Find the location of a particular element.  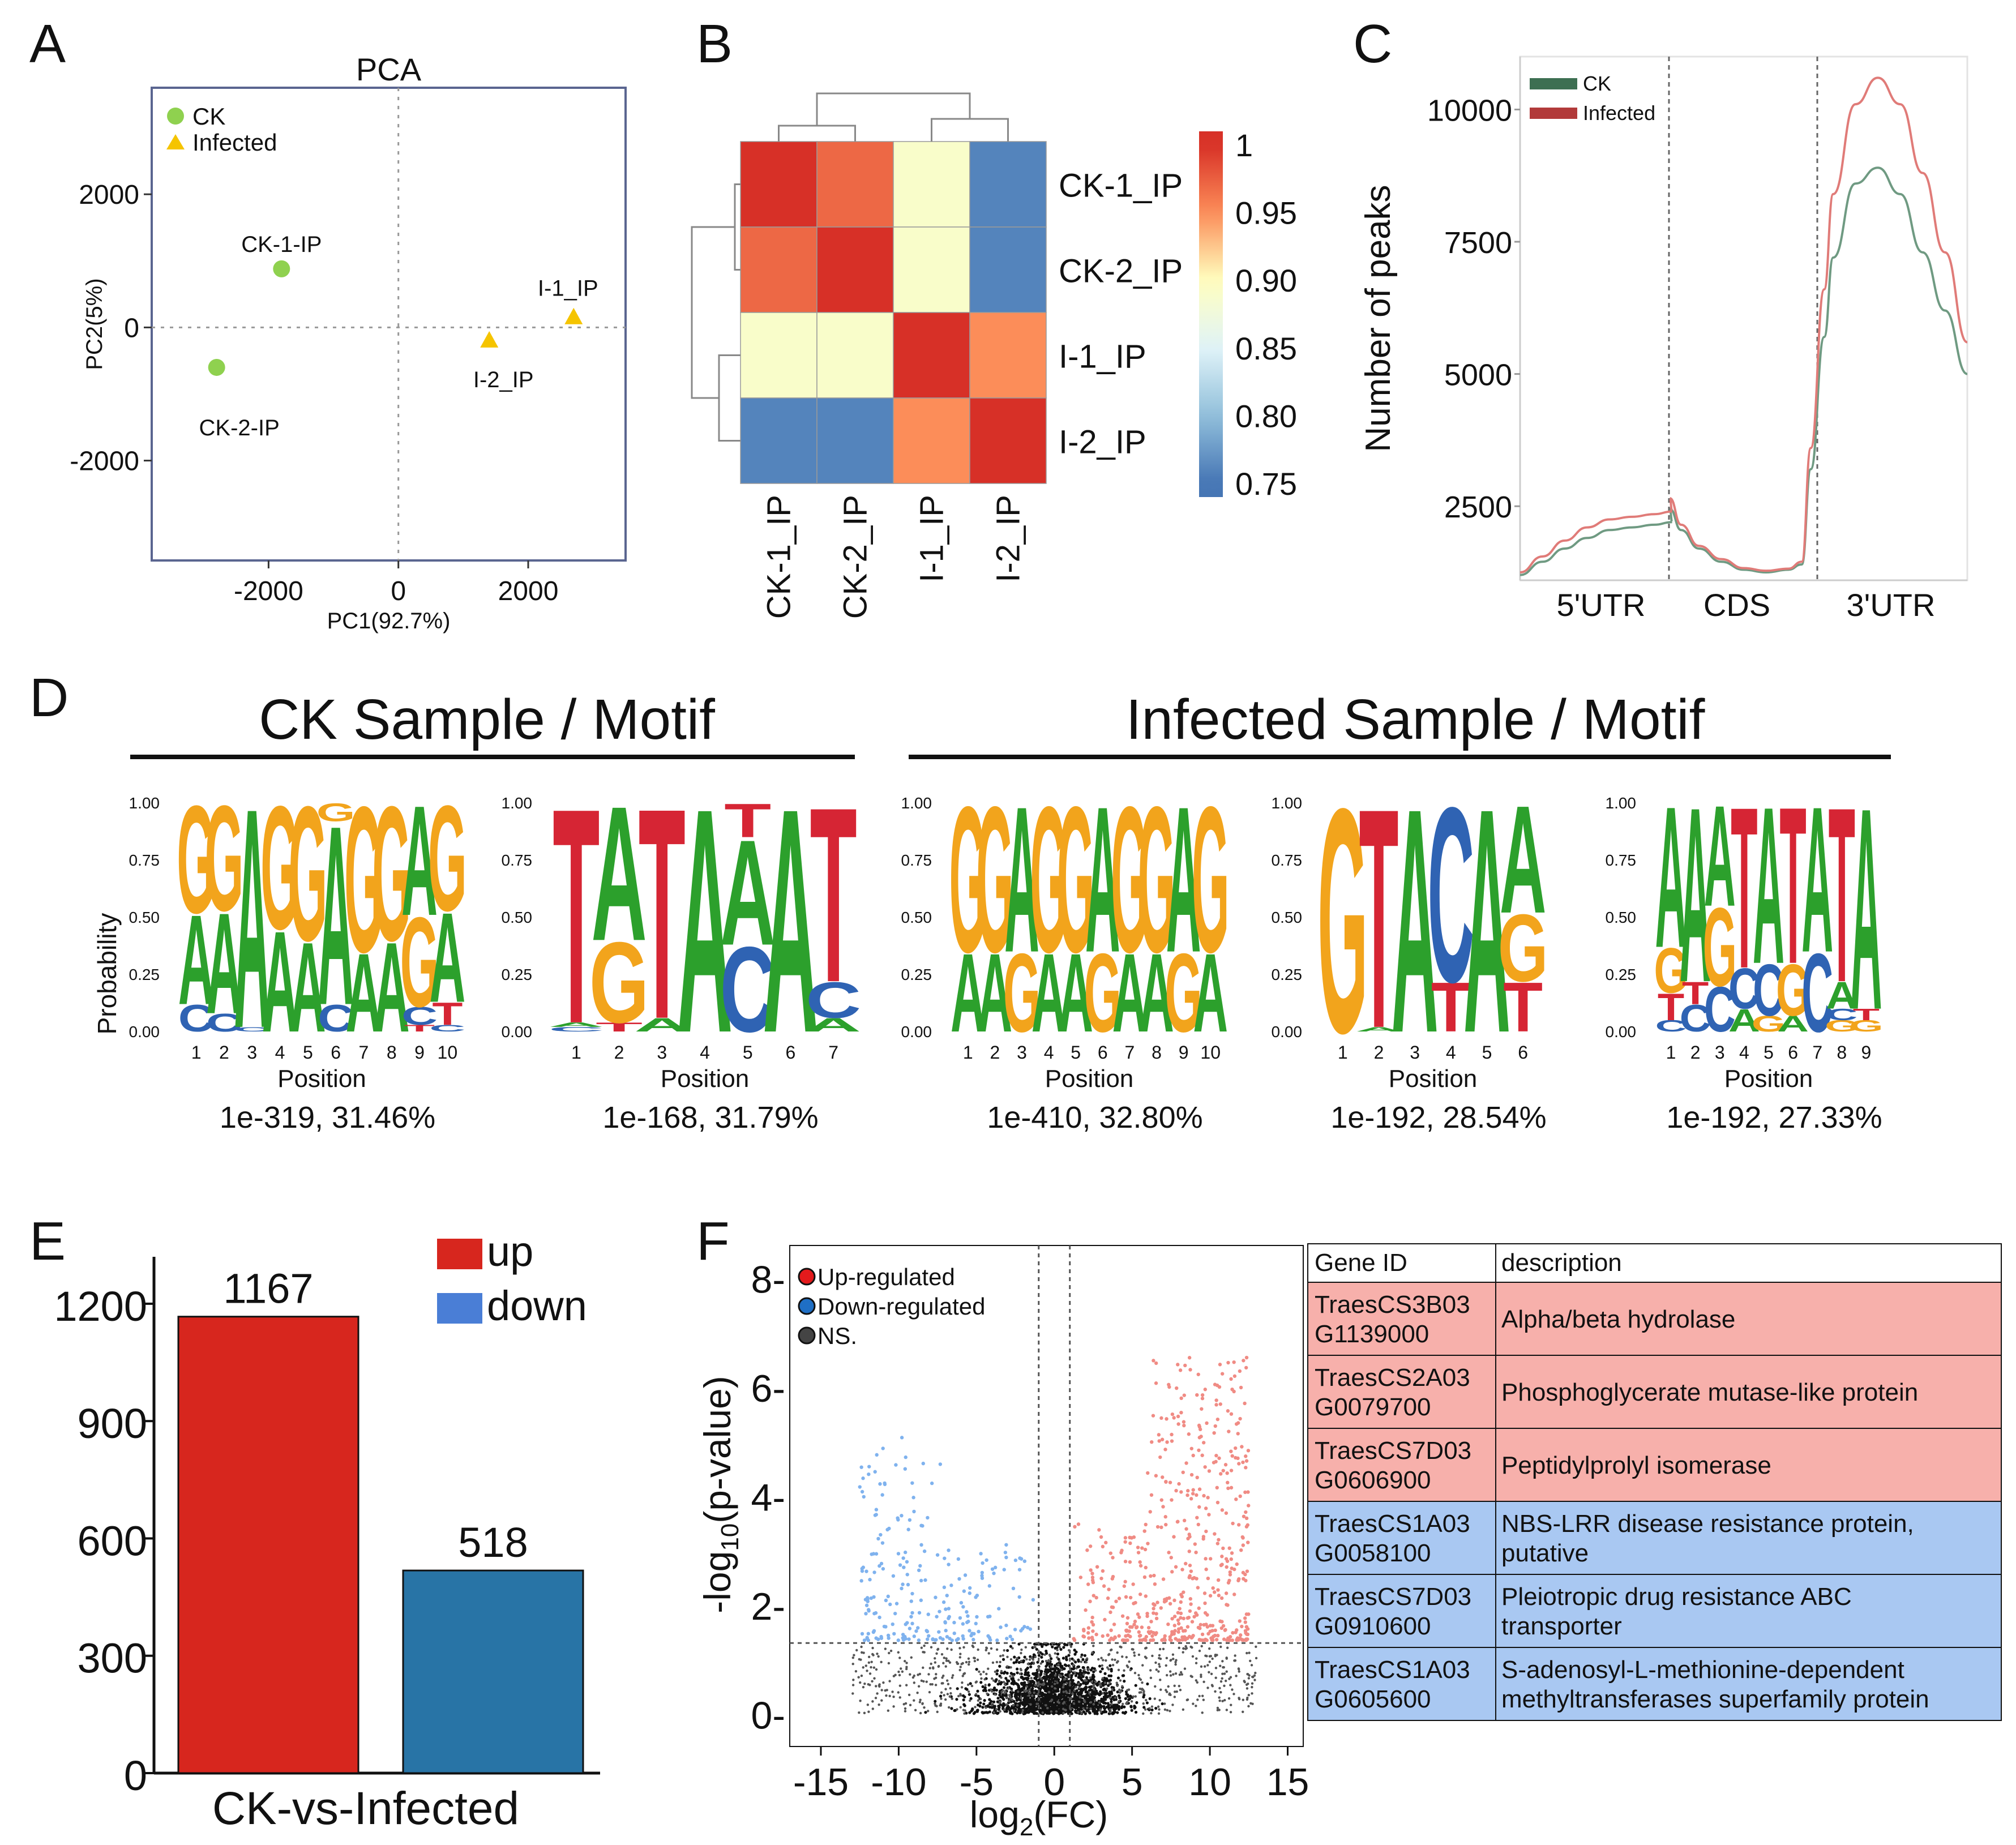

peaks-ytick-label: 7500 is located at coordinates (1478, 243).